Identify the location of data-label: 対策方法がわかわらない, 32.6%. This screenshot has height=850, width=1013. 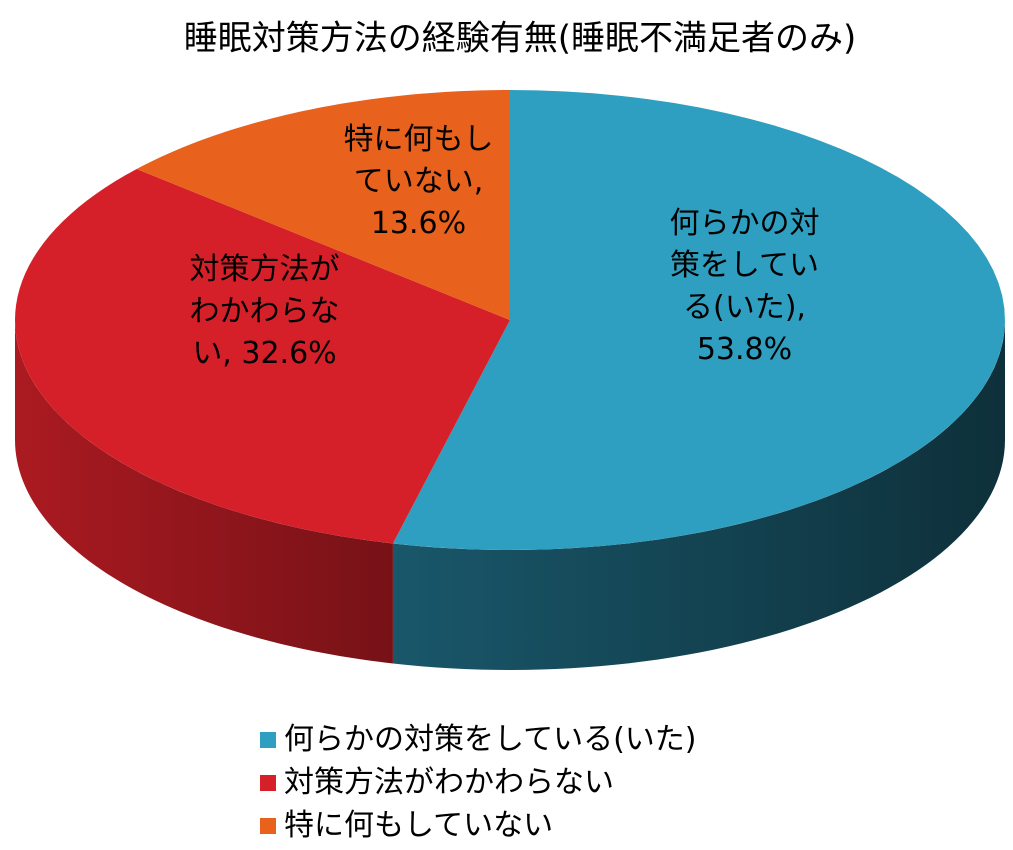
(264, 311).